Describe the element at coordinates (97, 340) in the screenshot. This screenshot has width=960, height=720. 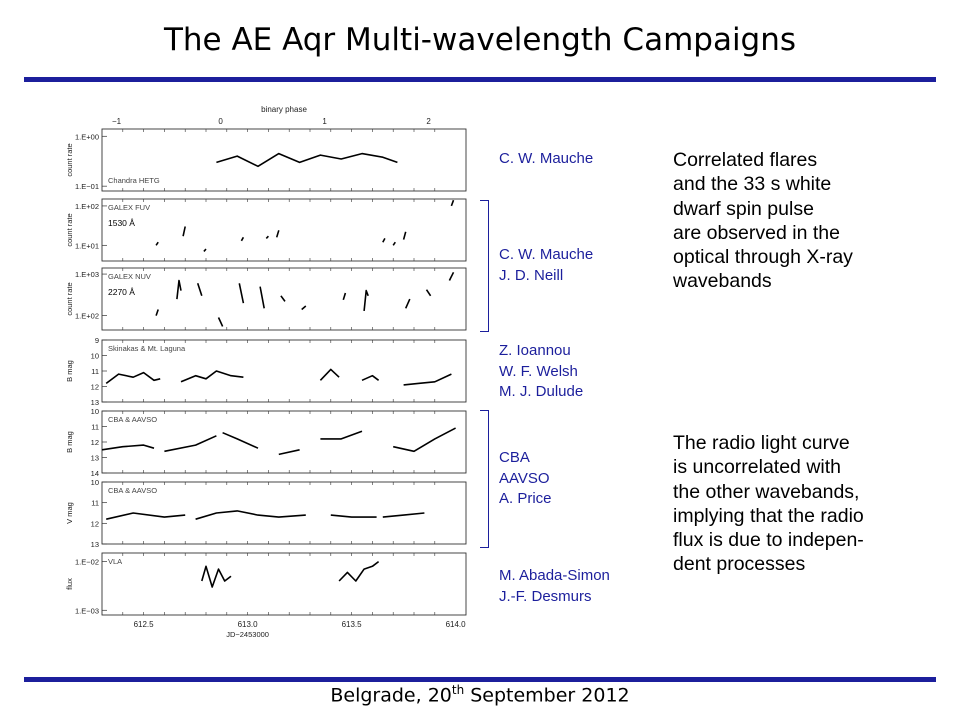
I see `y-tick-label: 9` at that location.